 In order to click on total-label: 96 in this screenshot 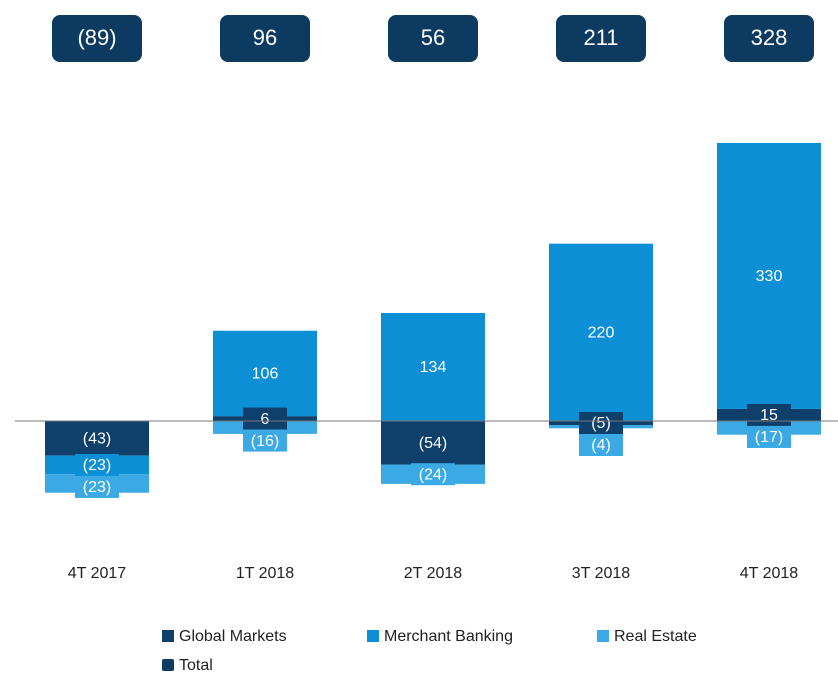, I will do `click(265, 37)`.